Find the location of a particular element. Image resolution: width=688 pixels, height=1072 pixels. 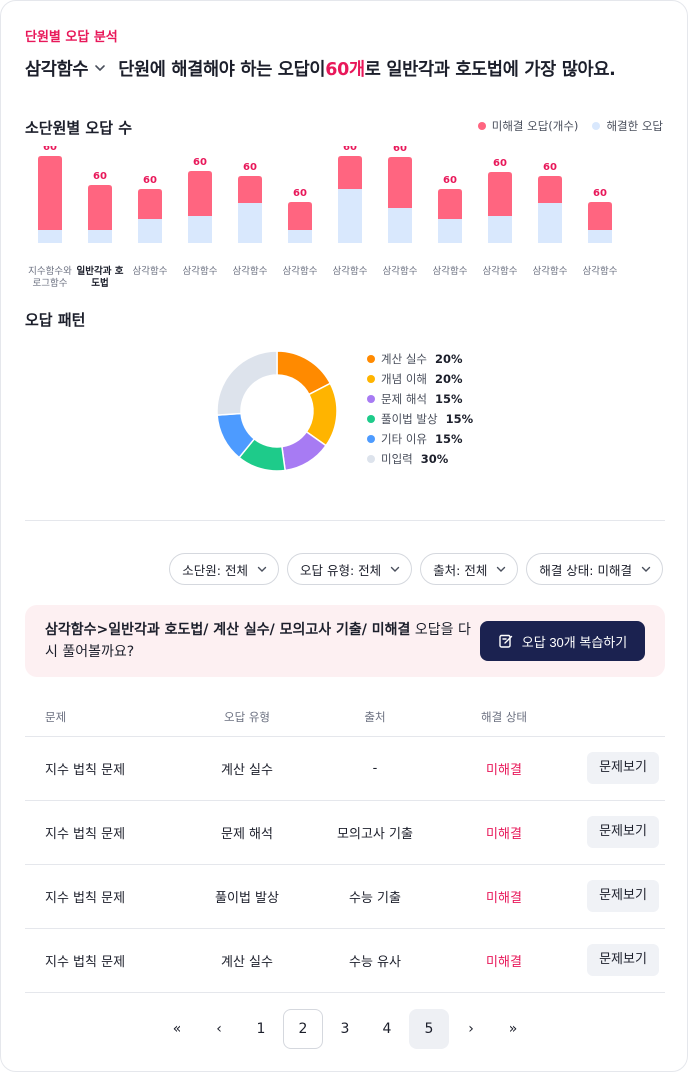

column-header-type: 오답 유형 is located at coordinates (247, 718).